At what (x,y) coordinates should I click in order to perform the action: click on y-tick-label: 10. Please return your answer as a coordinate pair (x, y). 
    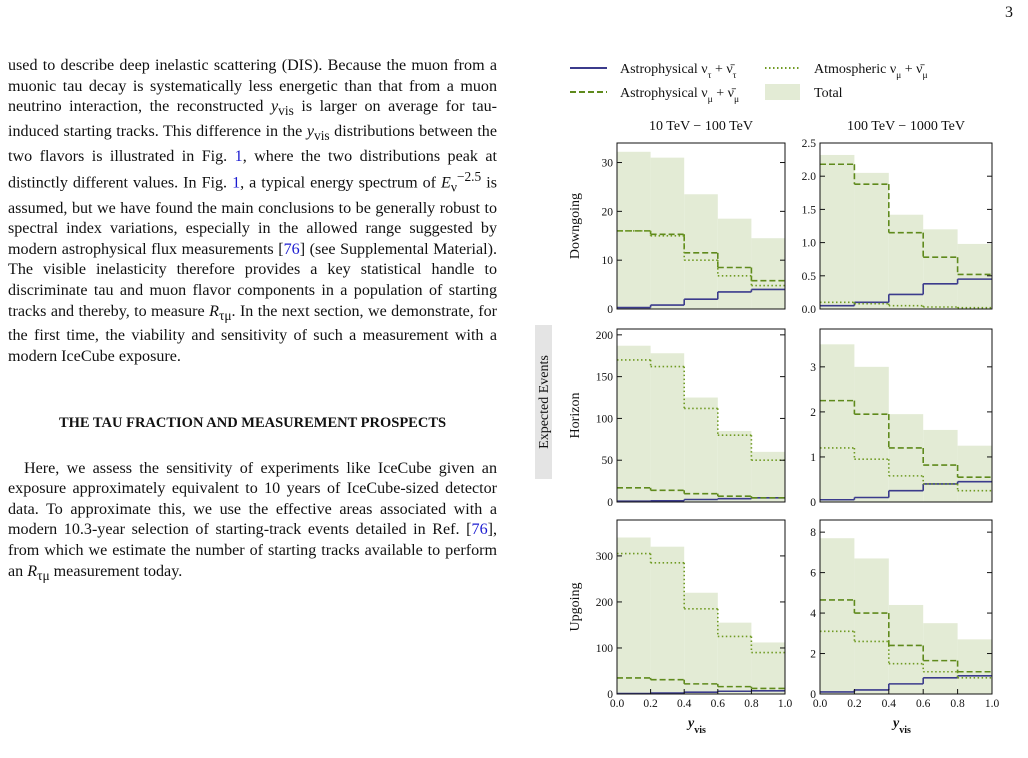
    Looking at the image, I should click on (608, 261).